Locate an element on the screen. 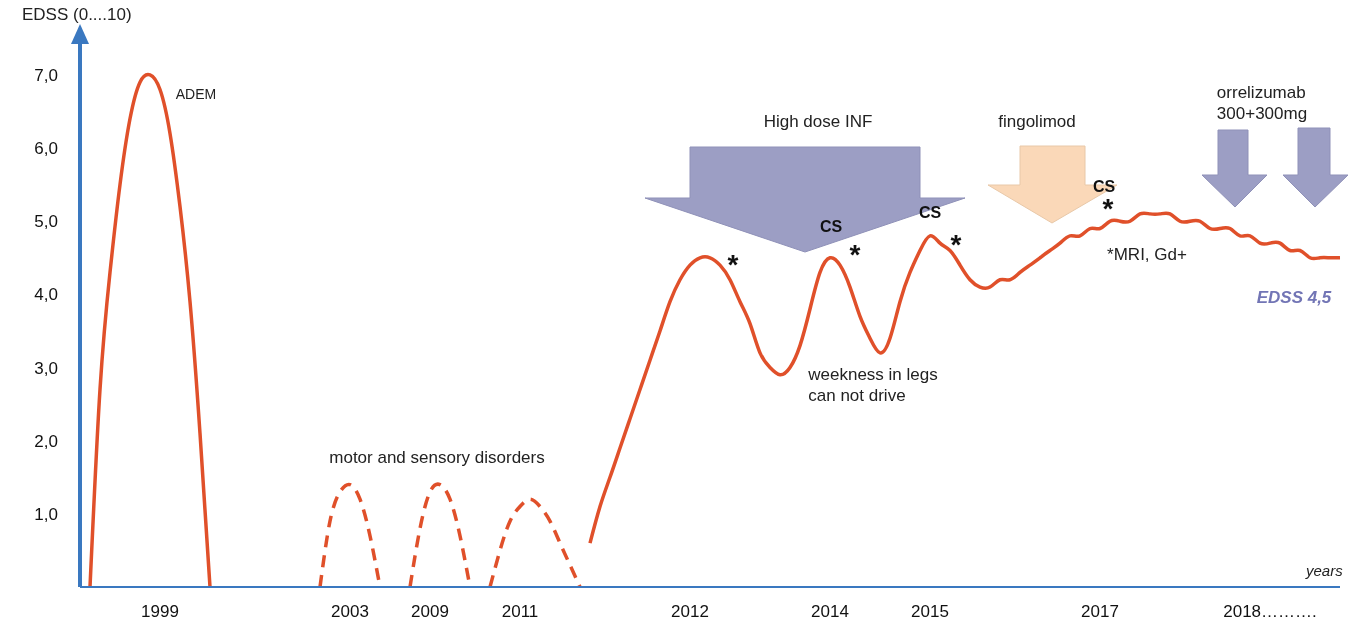 The image size is (1360, 635). x-tick-label: 2015 is located at coordinates (930, 612).